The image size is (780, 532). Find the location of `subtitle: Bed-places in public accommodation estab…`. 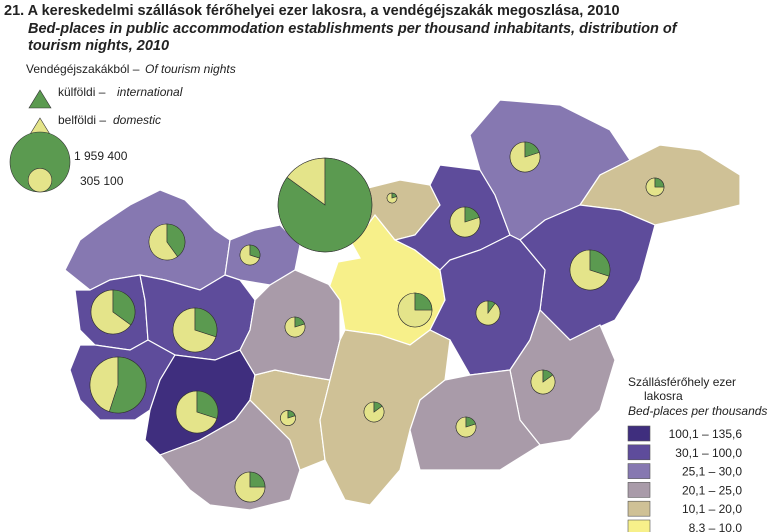

subtitle: Bed-places in public accommodation estab… is located at coordinates (353, 29).